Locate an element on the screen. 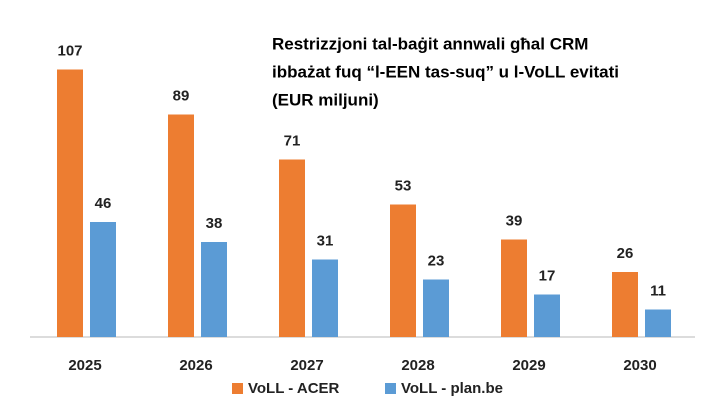 Image resolution: width=708 pixels, height=413 pixels. x-tick-label: 2025 is located at coordinates (84, 365).